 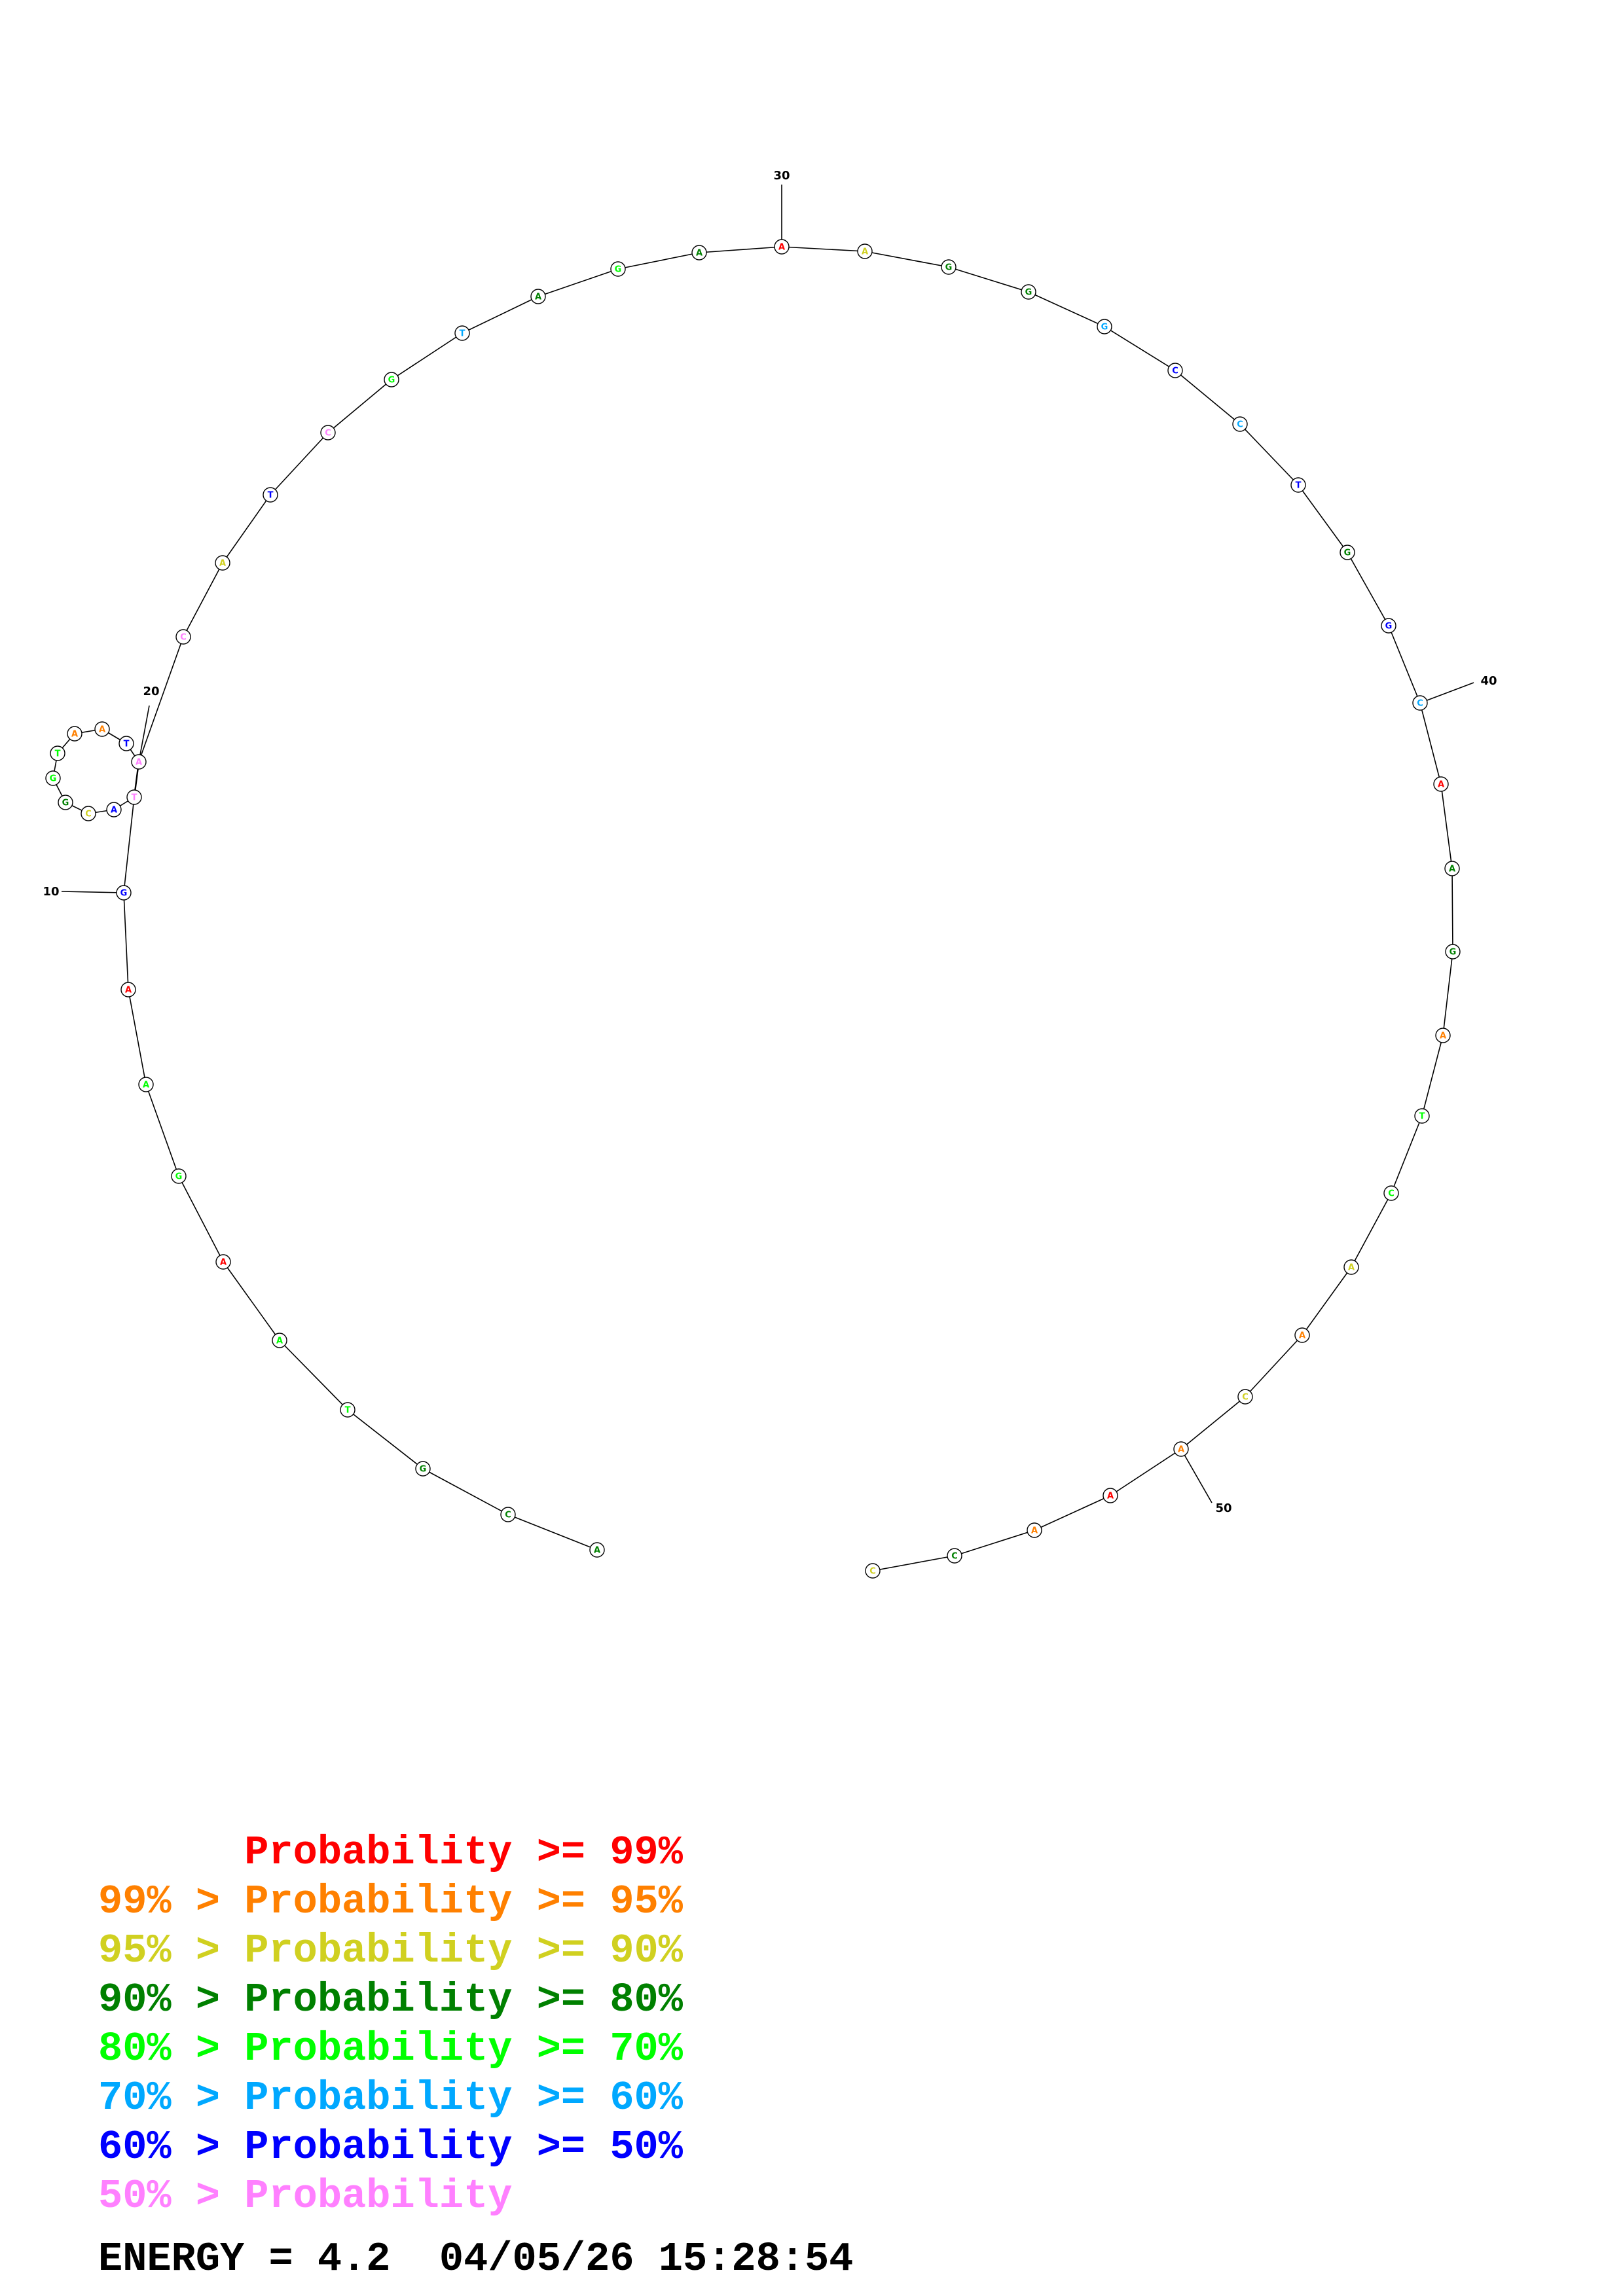 I want to click on legend-entry: 80% > Probability >= 70%, so click(x=391, y=2049).